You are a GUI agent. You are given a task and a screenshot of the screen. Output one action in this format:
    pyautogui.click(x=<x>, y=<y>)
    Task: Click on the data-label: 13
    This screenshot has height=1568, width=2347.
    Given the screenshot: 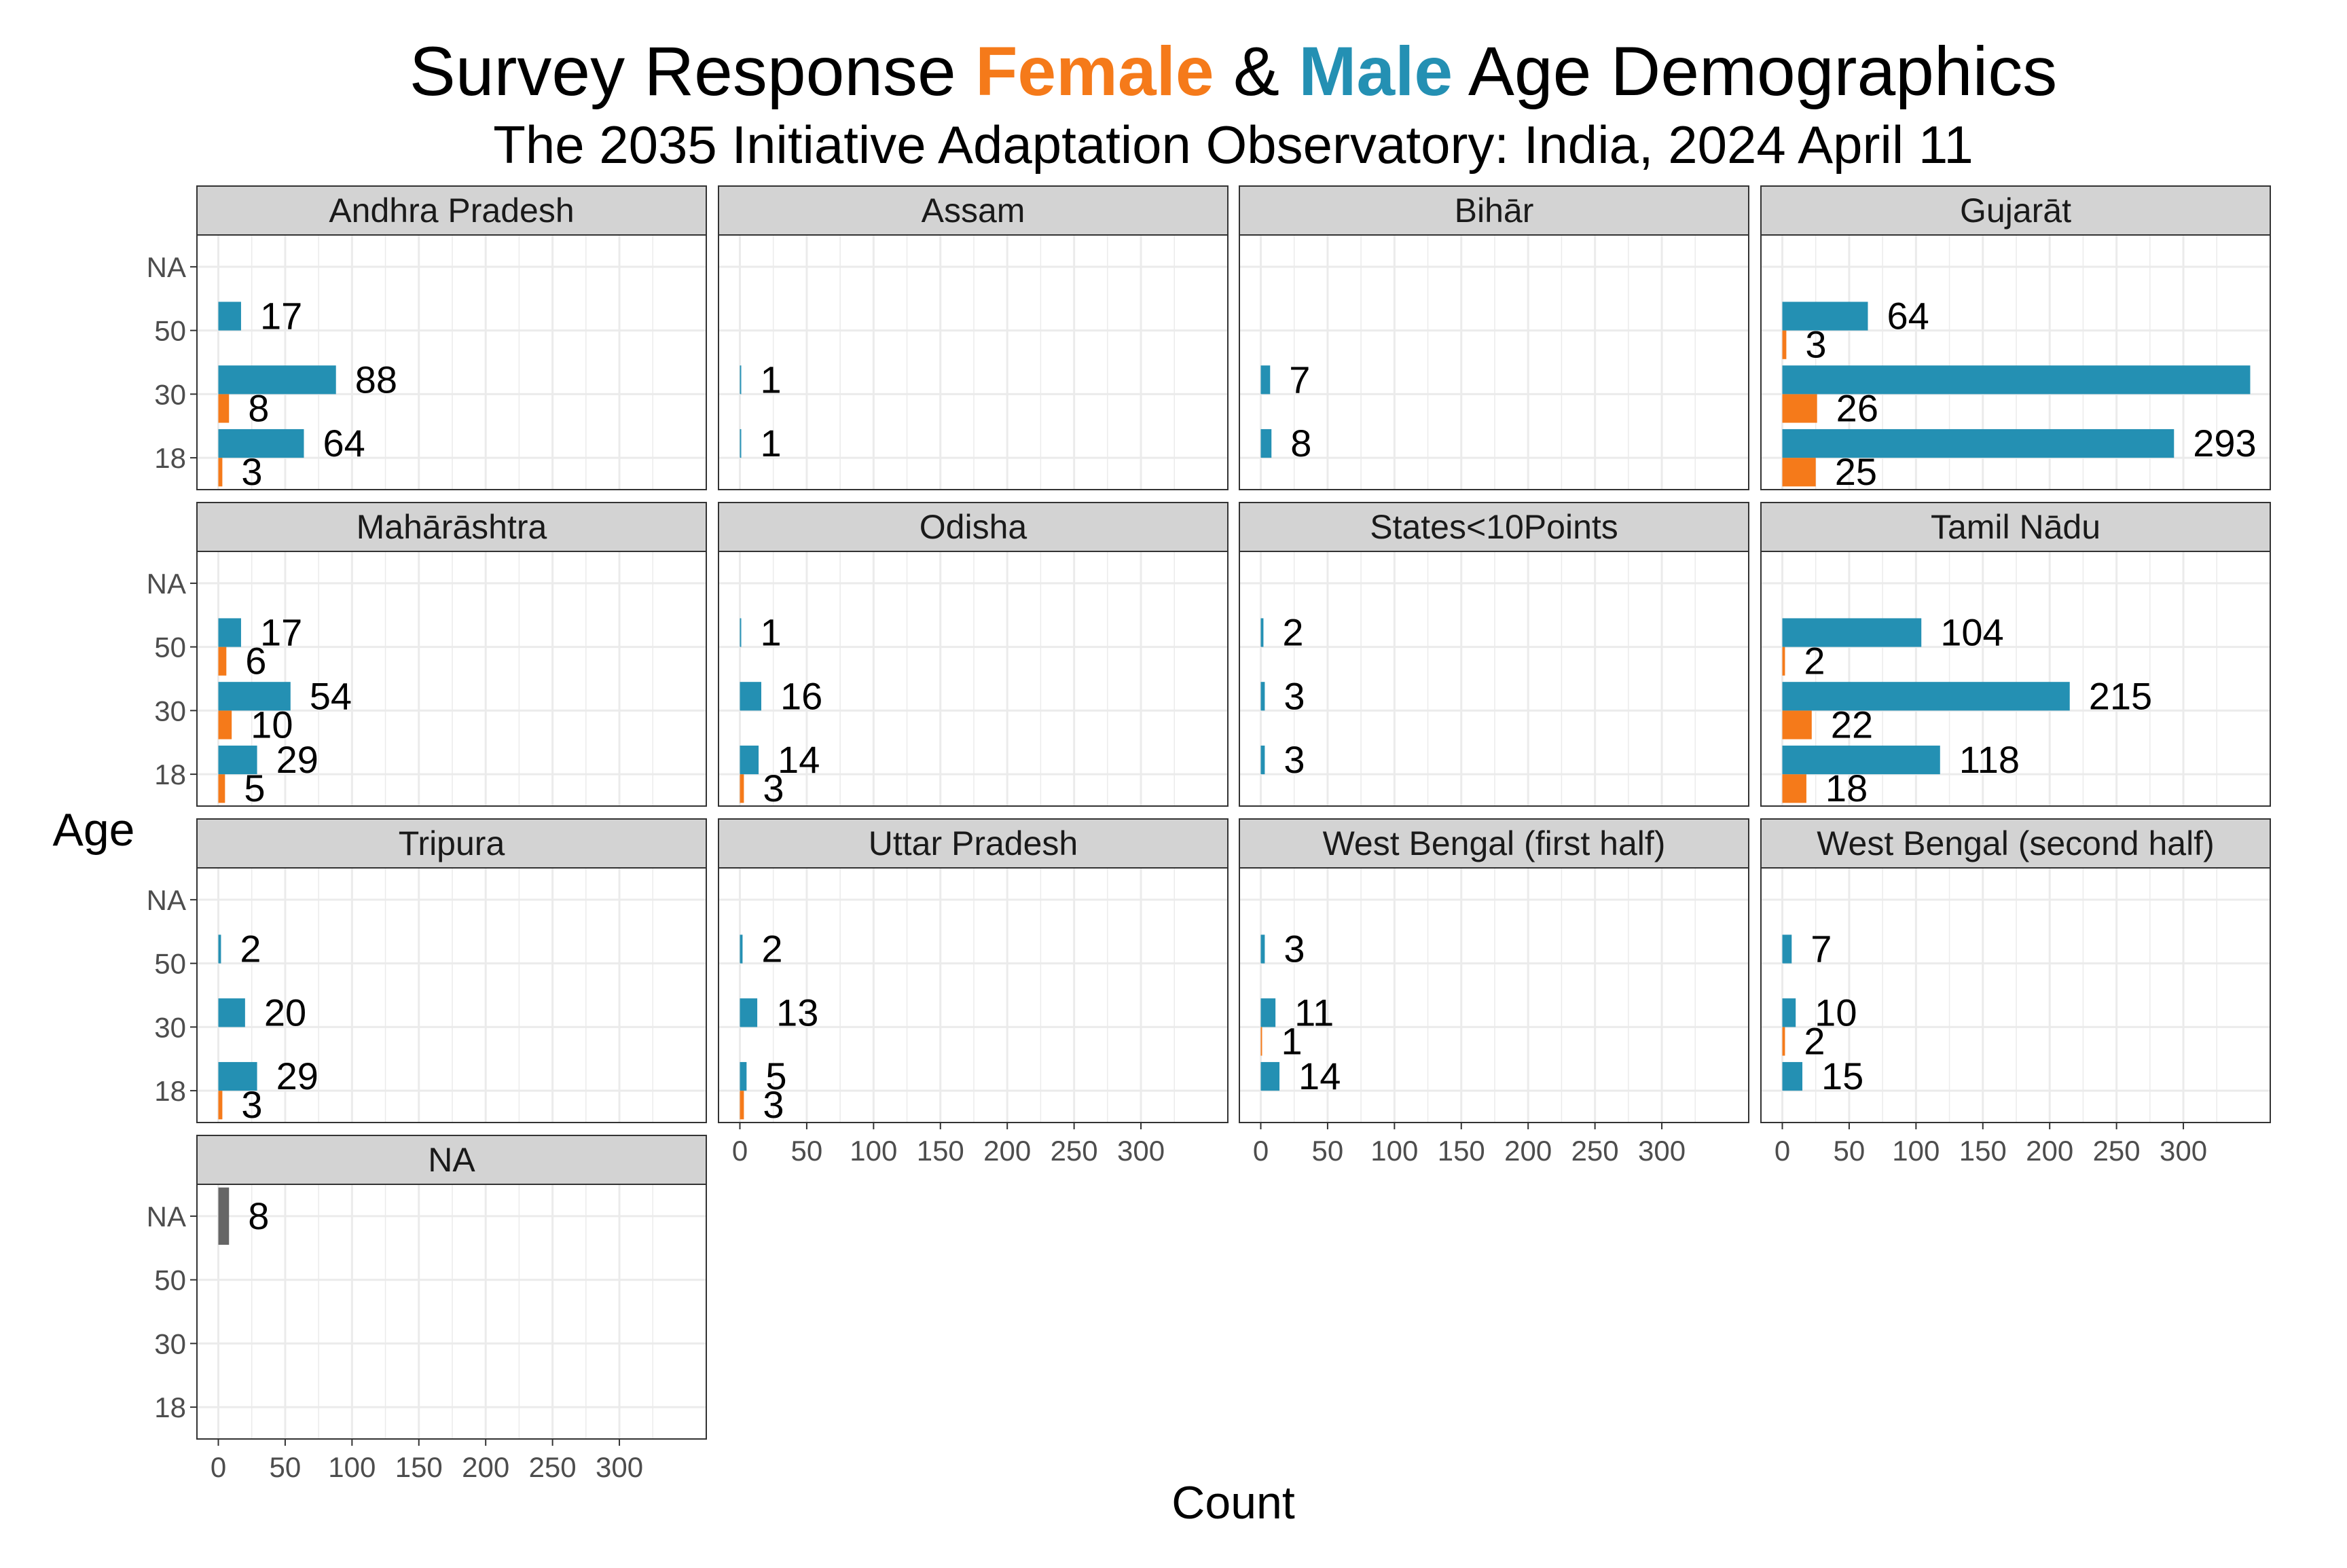 What is the action you would take?
    pyautogui.click(x=797, y=1013)
    